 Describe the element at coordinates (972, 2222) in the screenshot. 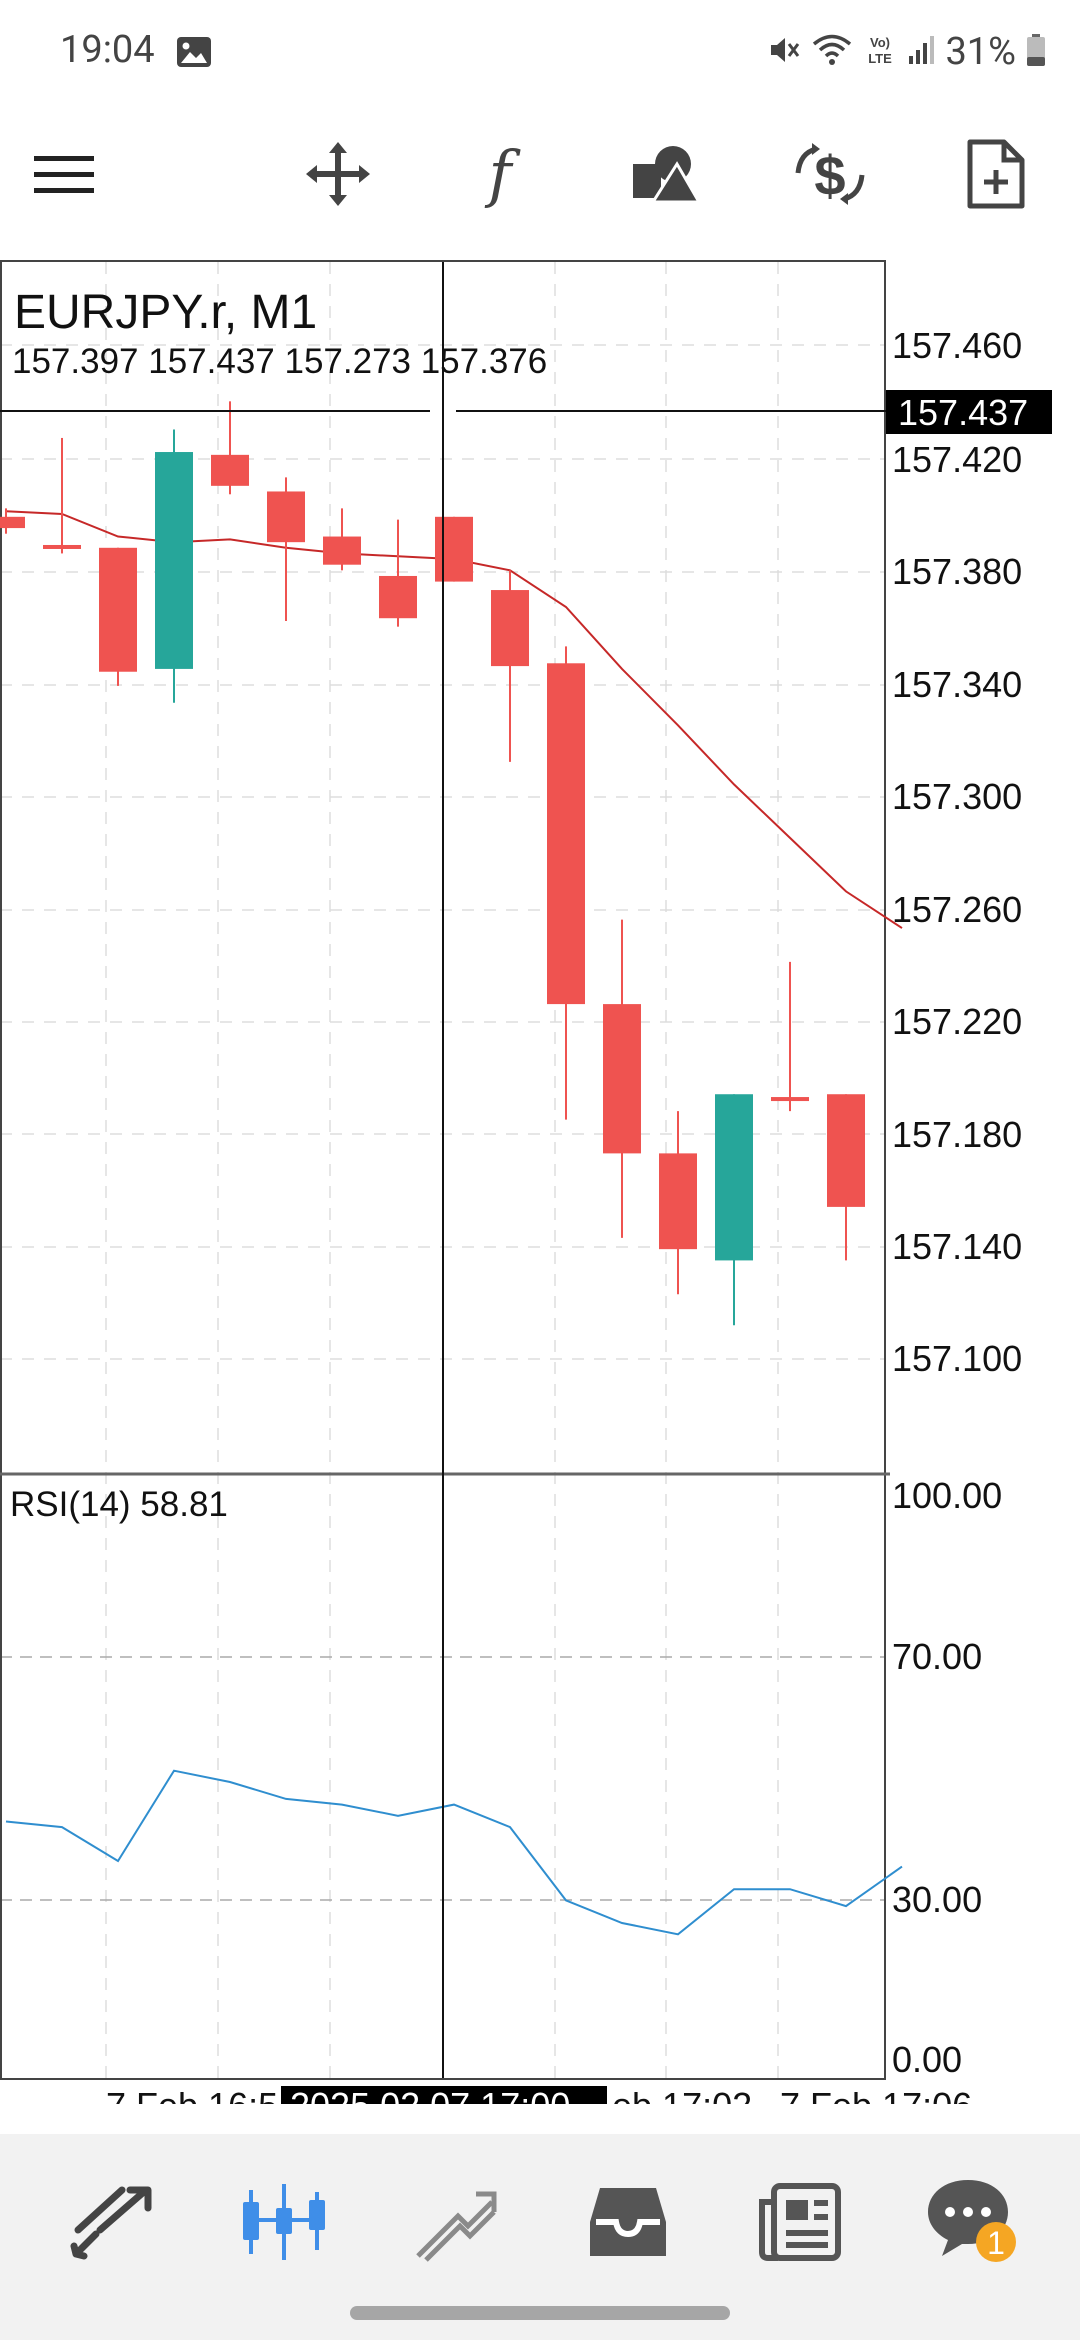

I see `messages-icon: 1` at that location.